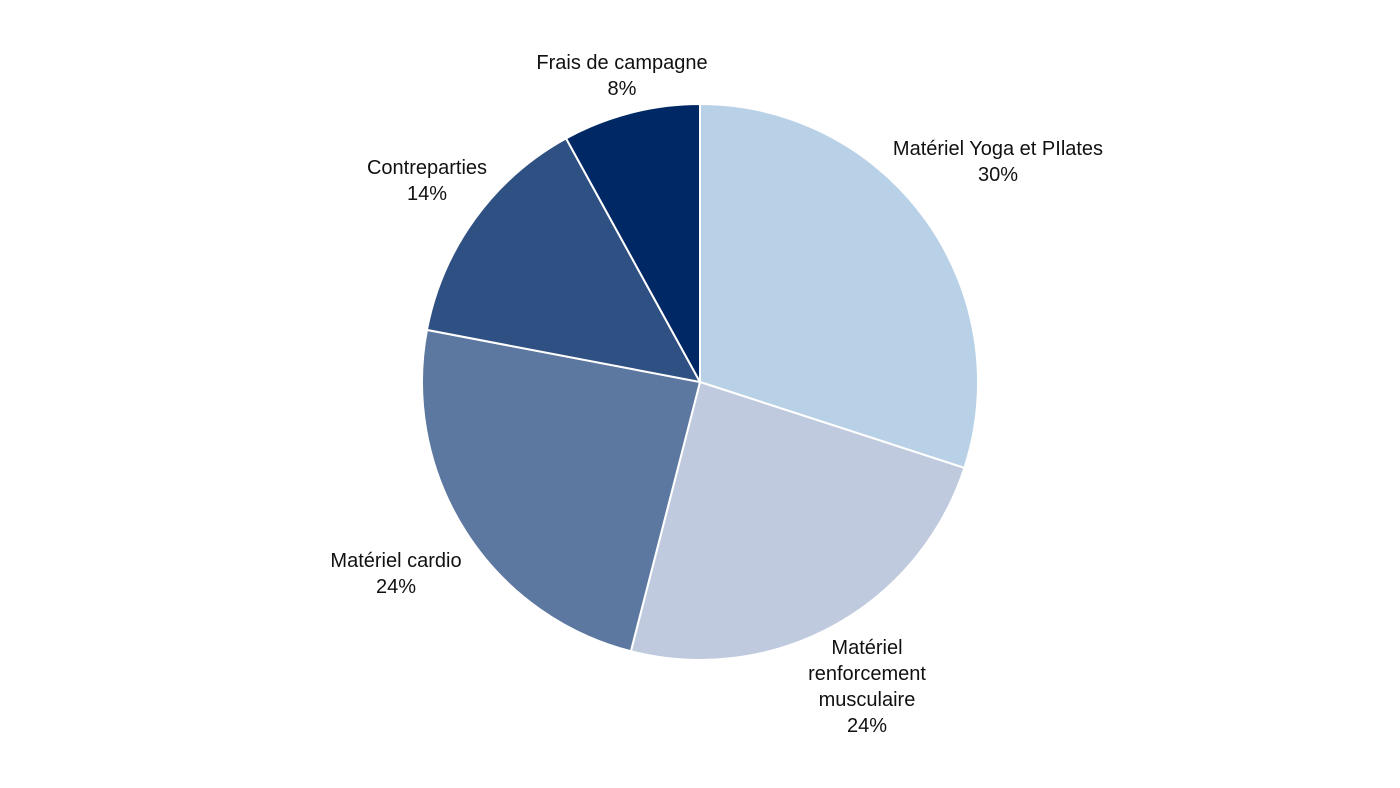 Image resolution: width=1400 pixels, height=788 pixels. I want to click on category-label: Matériel cardio, so click(396, 561).